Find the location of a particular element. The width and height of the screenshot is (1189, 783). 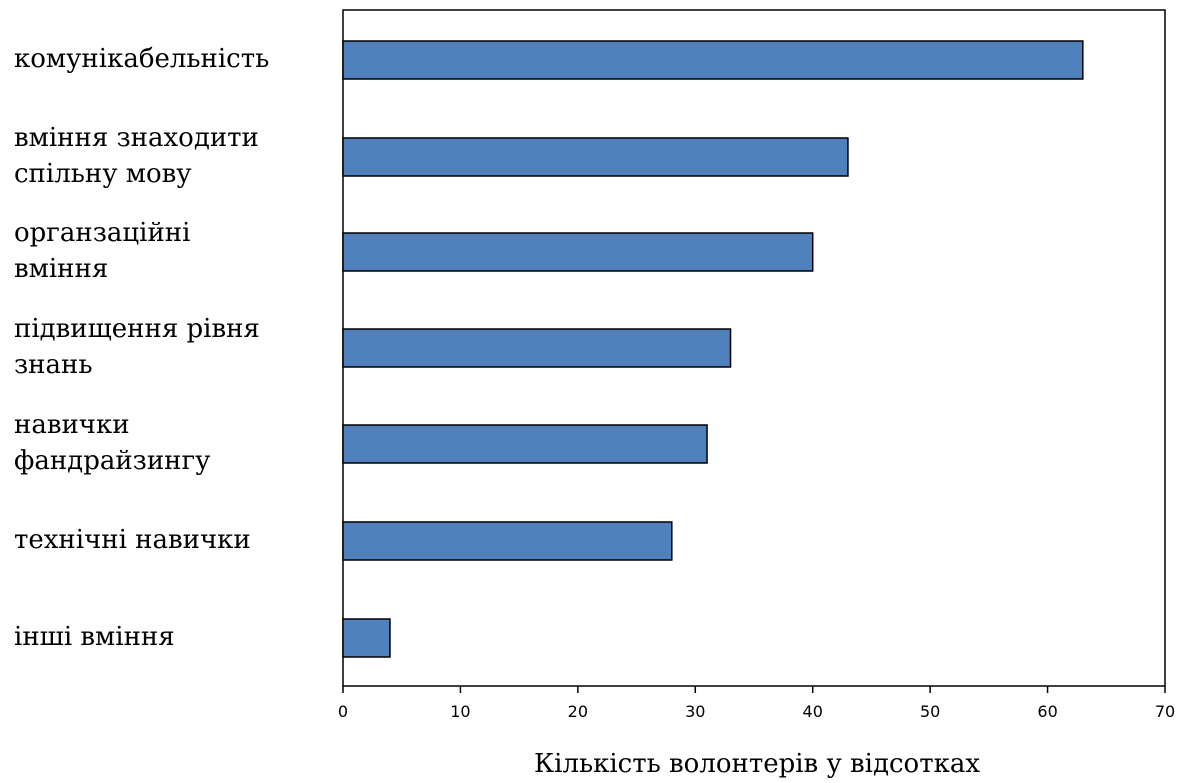

x-axis-title: Кількість волонтерів у відсотках is located at coordinates (757, 763).